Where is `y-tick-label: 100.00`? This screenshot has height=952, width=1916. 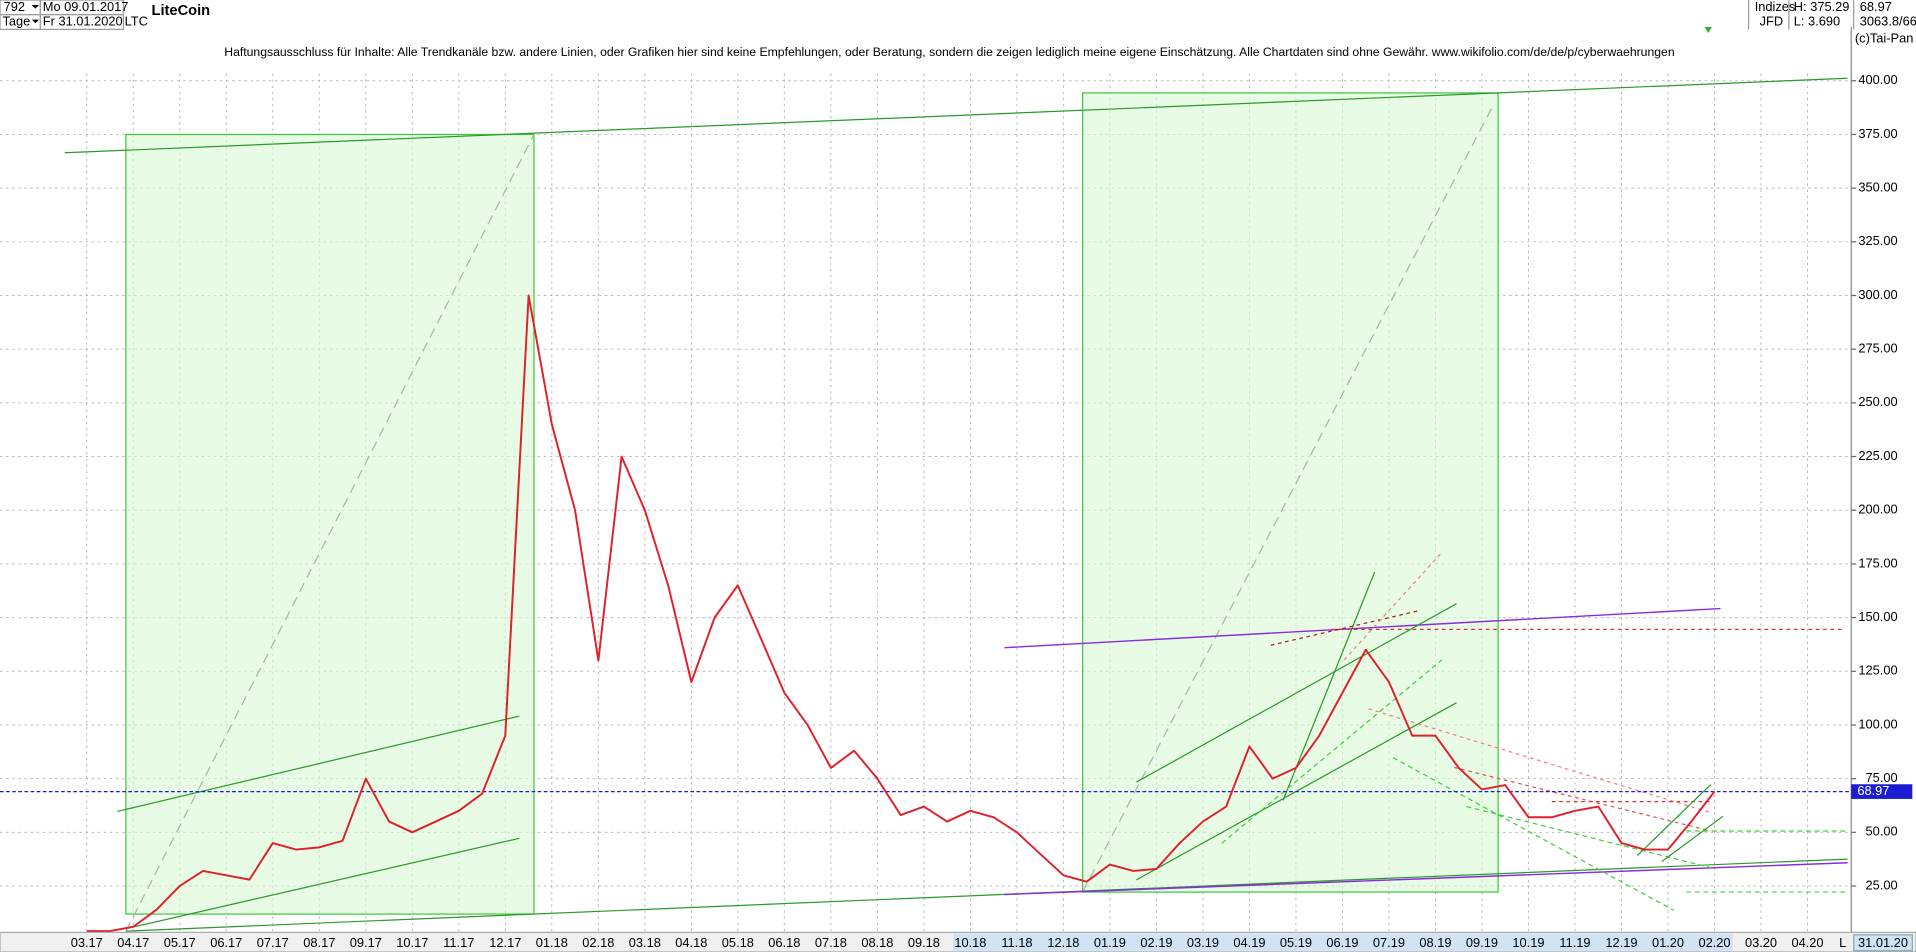
y-tick-label: 100.00 is located at coordinates (1877, 723).